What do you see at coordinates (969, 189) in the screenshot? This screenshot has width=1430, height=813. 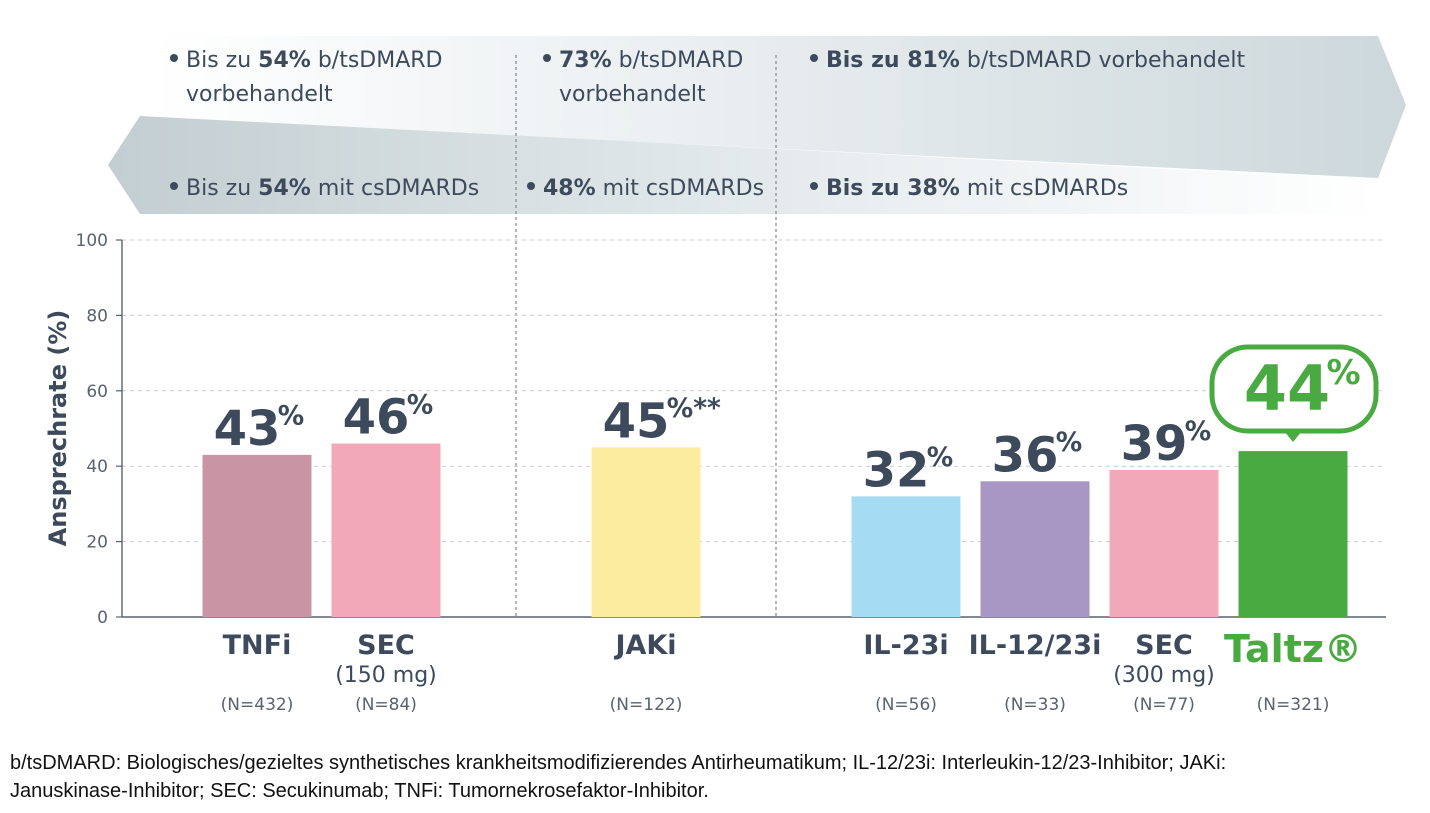 I see `bottom-note-3: Bis zu 38% mit csDMARDs` at bounding box center [969, 189].